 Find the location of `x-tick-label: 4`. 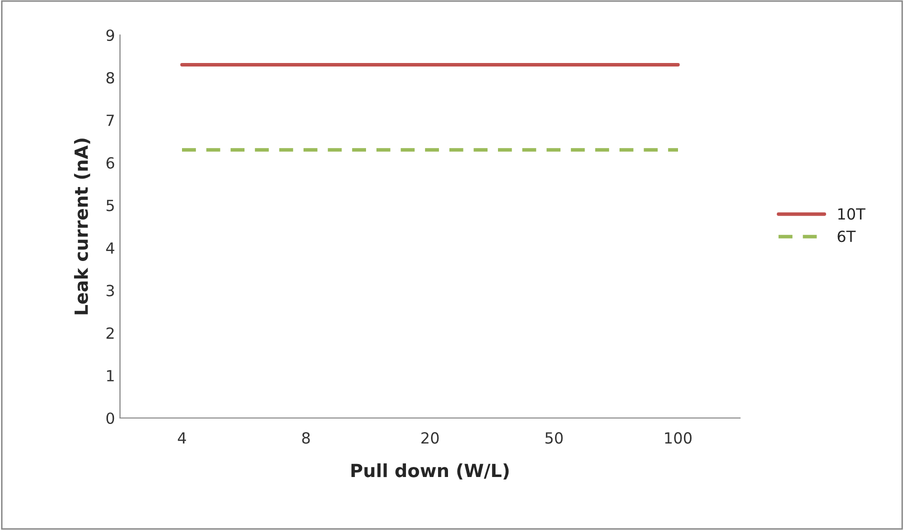

x-tick-label: 4 is located at coordinates (182, 438).